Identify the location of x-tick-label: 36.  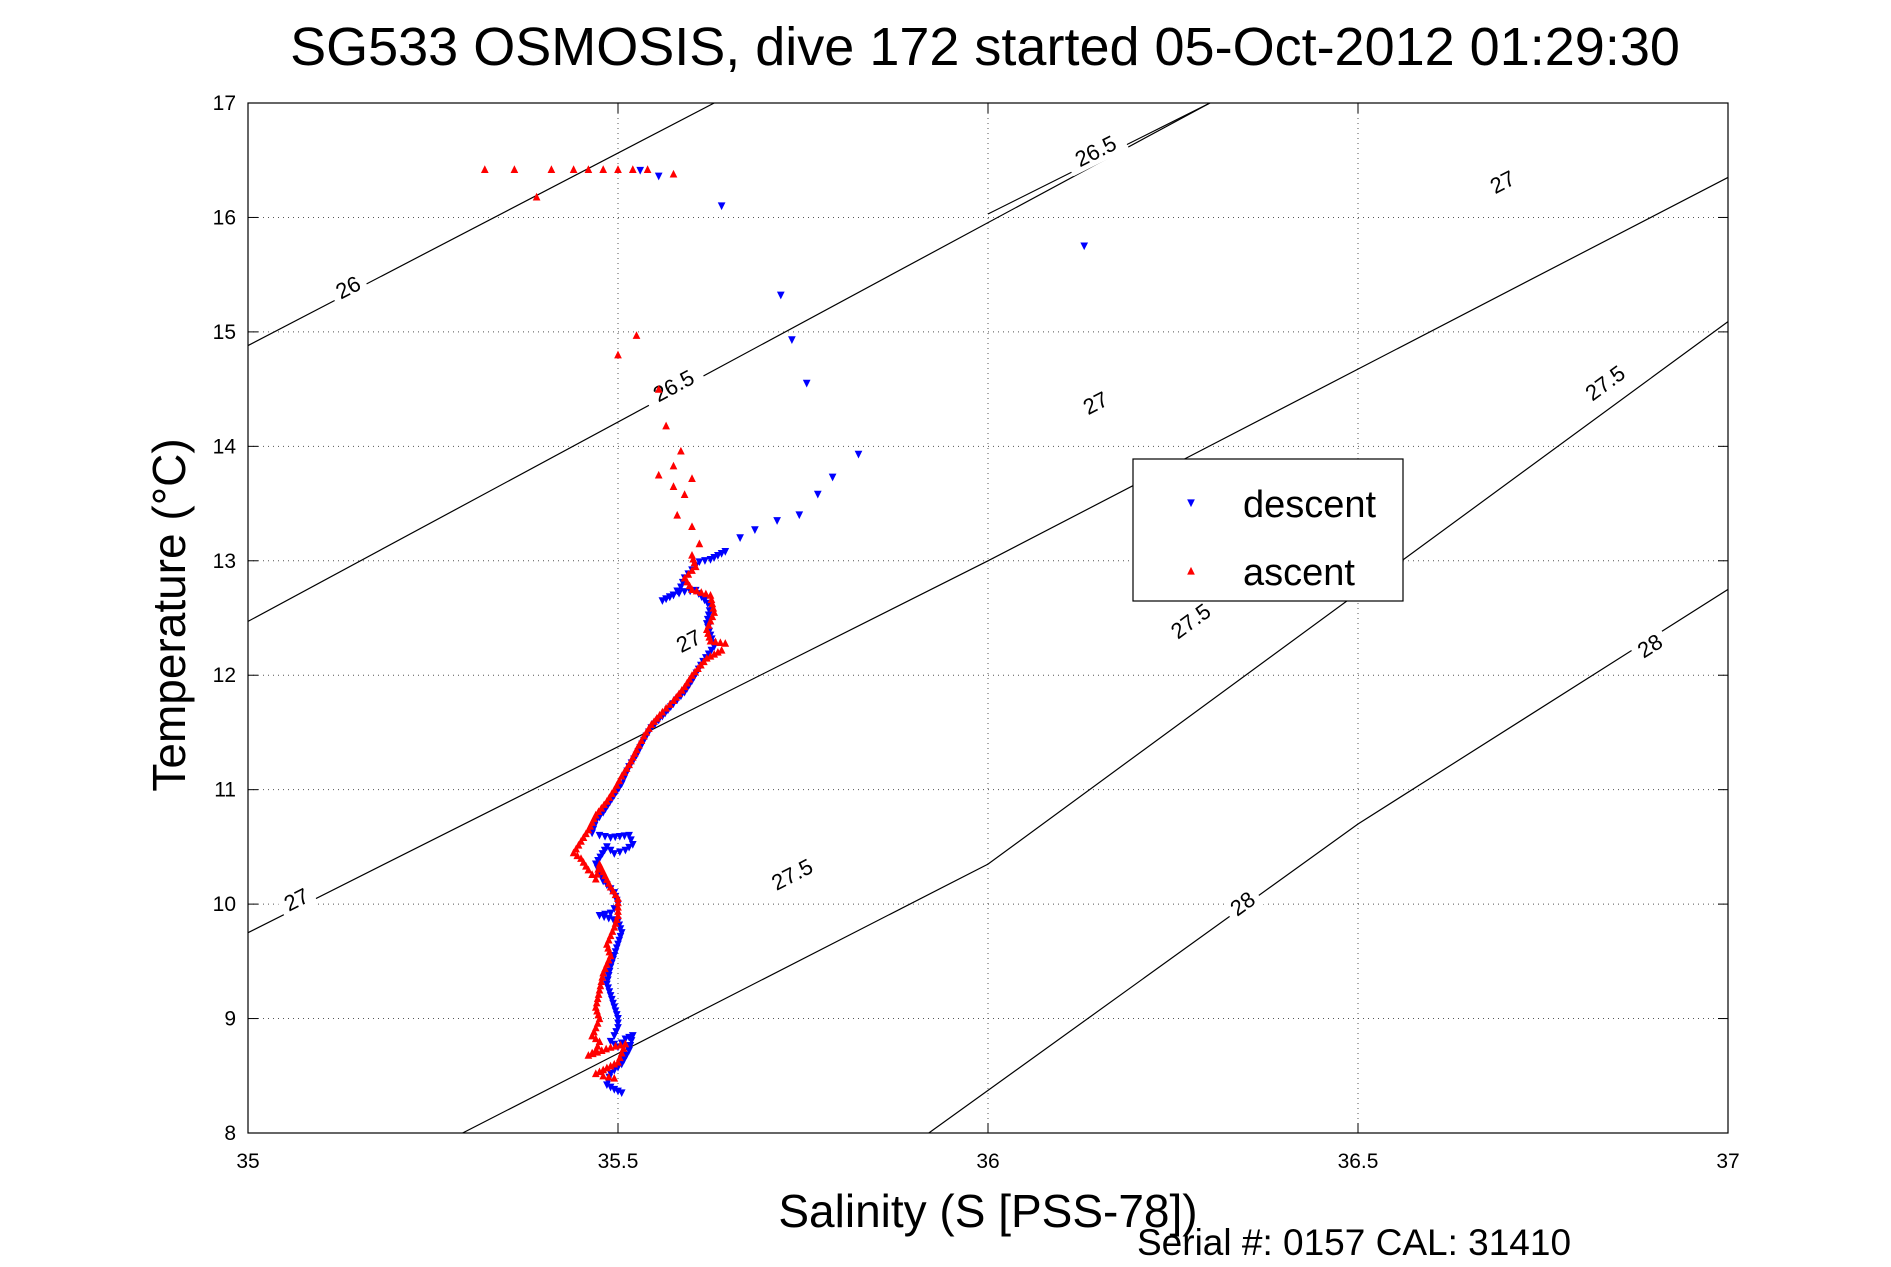
(987, 1161).